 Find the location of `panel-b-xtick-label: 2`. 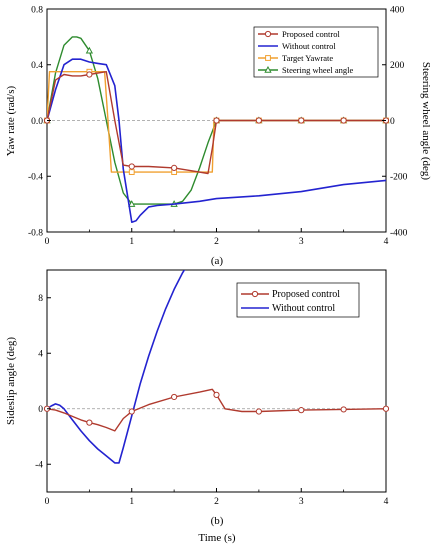

panel-b-xtick-label: 2 is located at coordinates (216, 502).